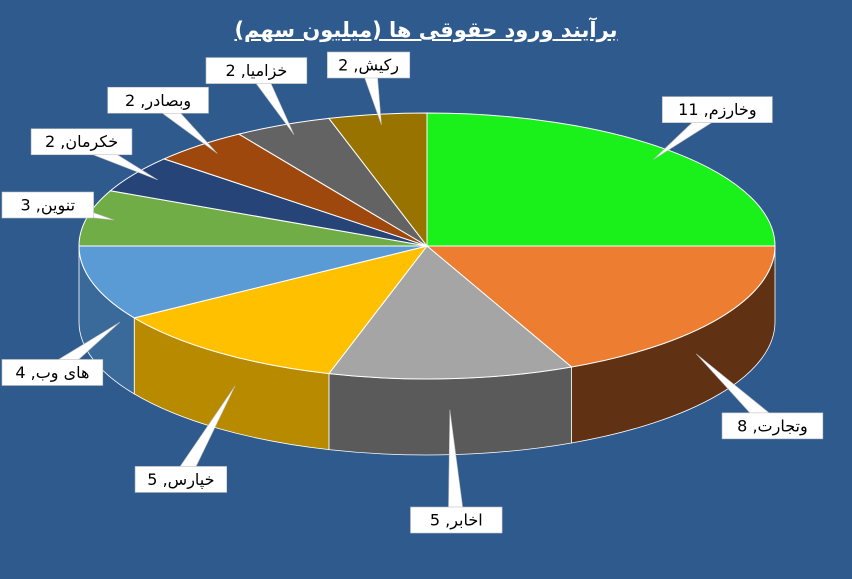  I want to click on data-label: اخابر, 5, so click(456, 521).